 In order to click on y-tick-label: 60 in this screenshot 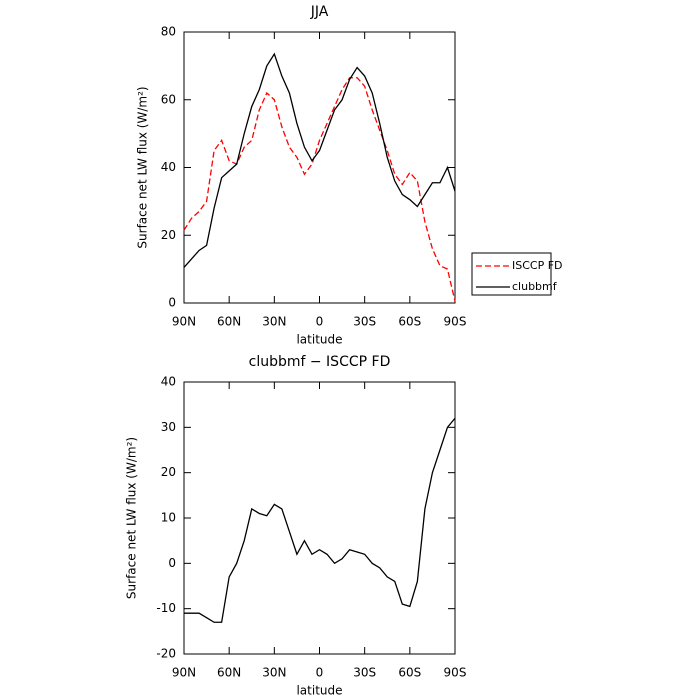, I will do `click(168, 99)`.